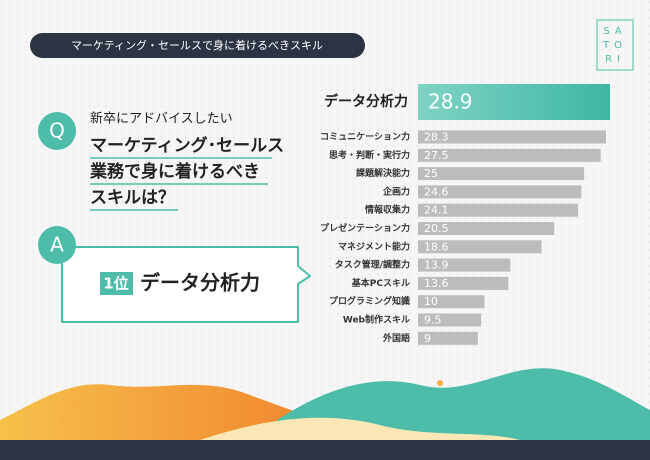 This screenshot has width=650, height=460. I want to click on category-label: 基本PCスキル, so click(380, 283).